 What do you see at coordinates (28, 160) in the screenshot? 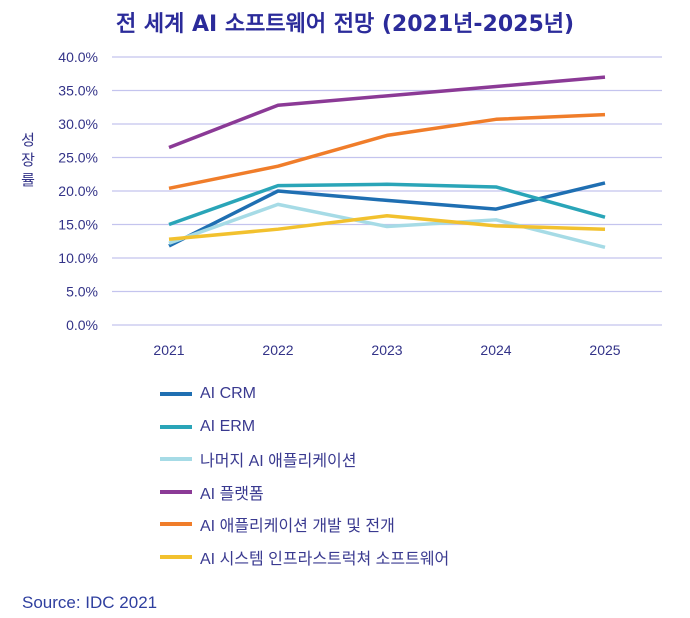
I see `y-axis-label: 성장률` at bounding box center [28, 160].